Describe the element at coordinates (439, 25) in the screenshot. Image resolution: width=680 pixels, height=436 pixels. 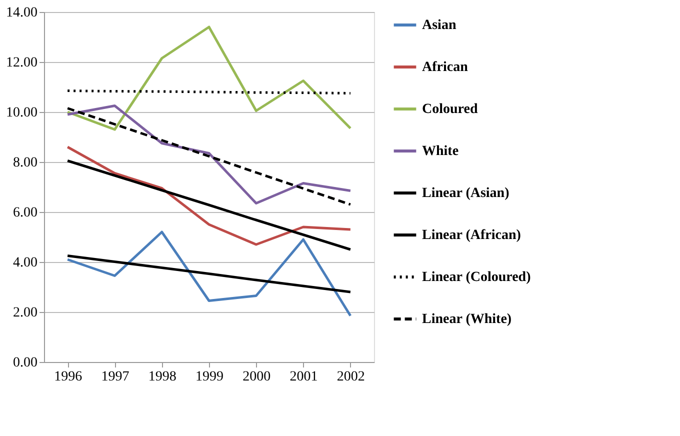
I see `legend-label: Asian` at that location.